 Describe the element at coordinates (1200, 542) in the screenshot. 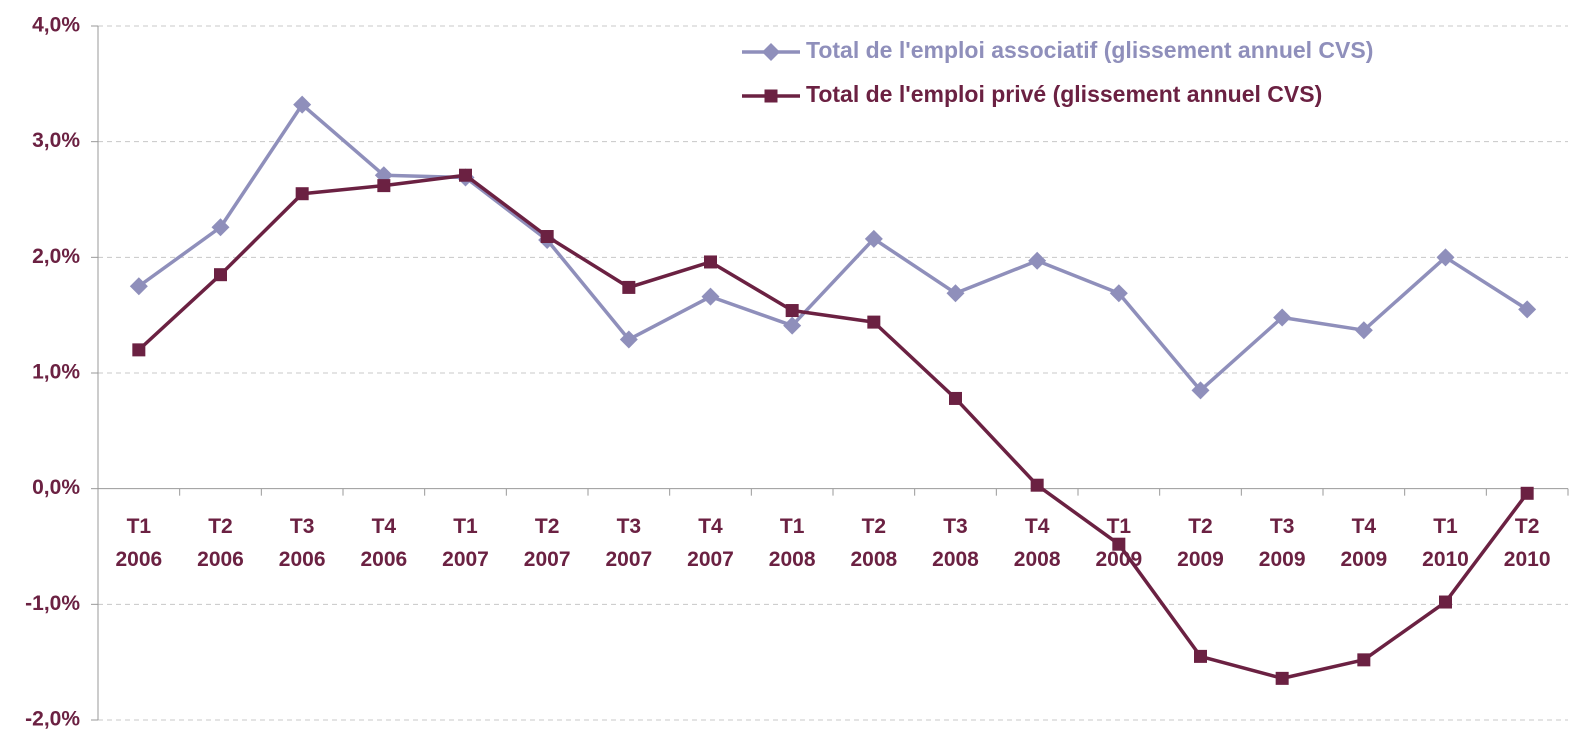

I see `x-tick-label: T2 2009` at that location.